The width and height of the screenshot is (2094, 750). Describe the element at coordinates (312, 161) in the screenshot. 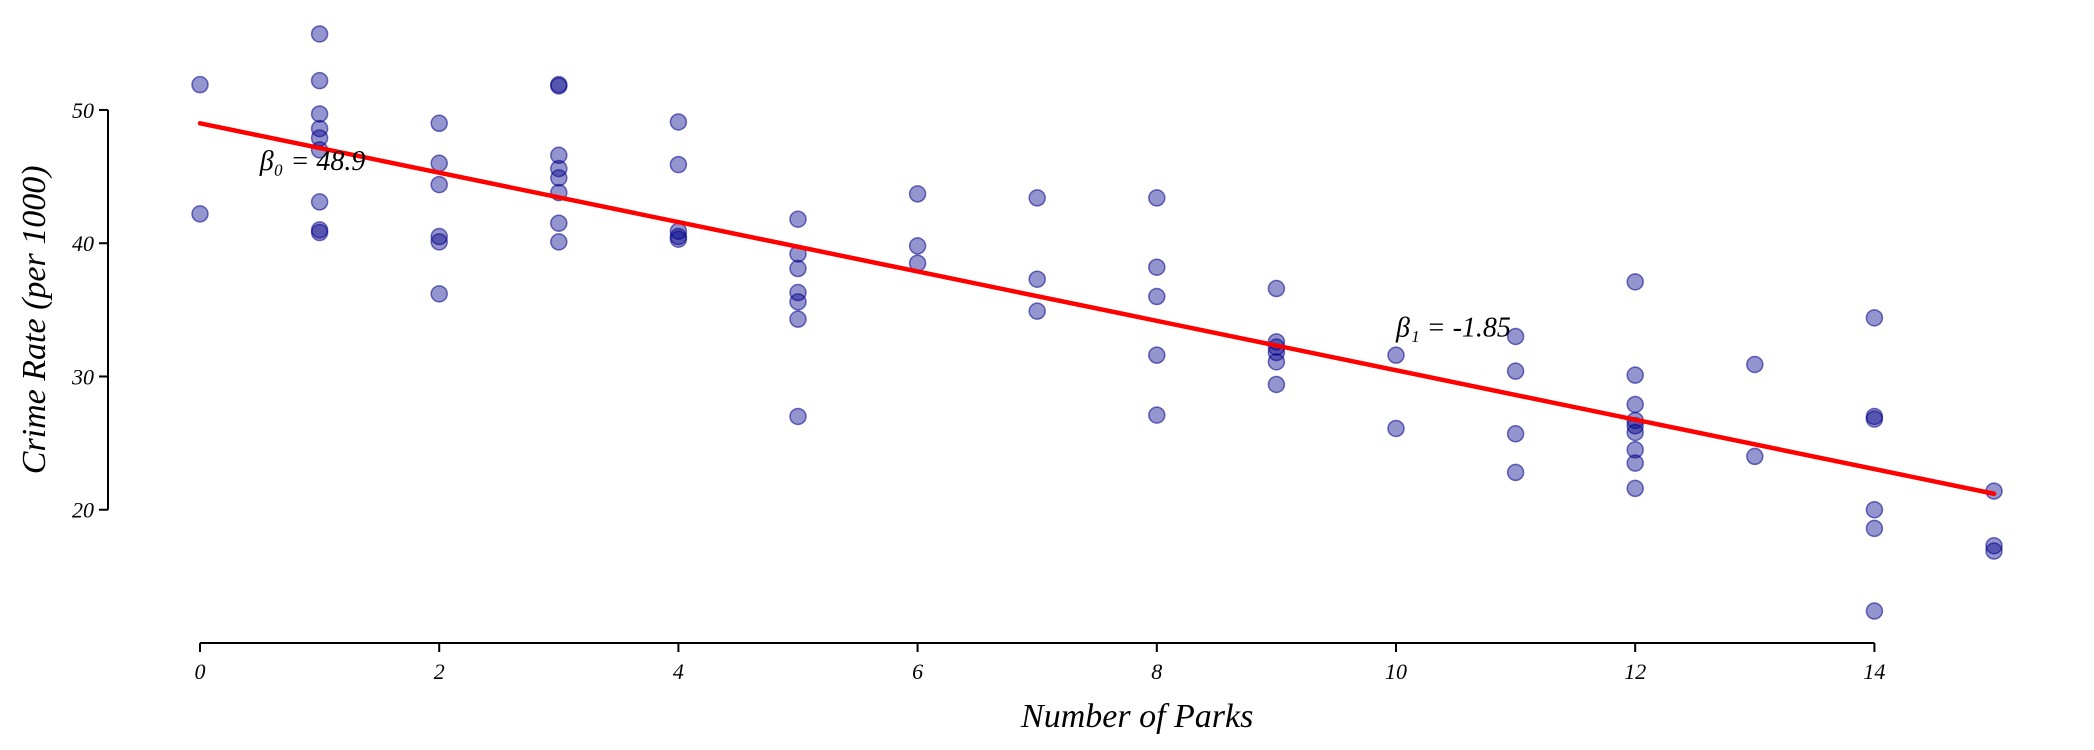

I see `coefficient-annotation: β₀ = 48.9` at that location.